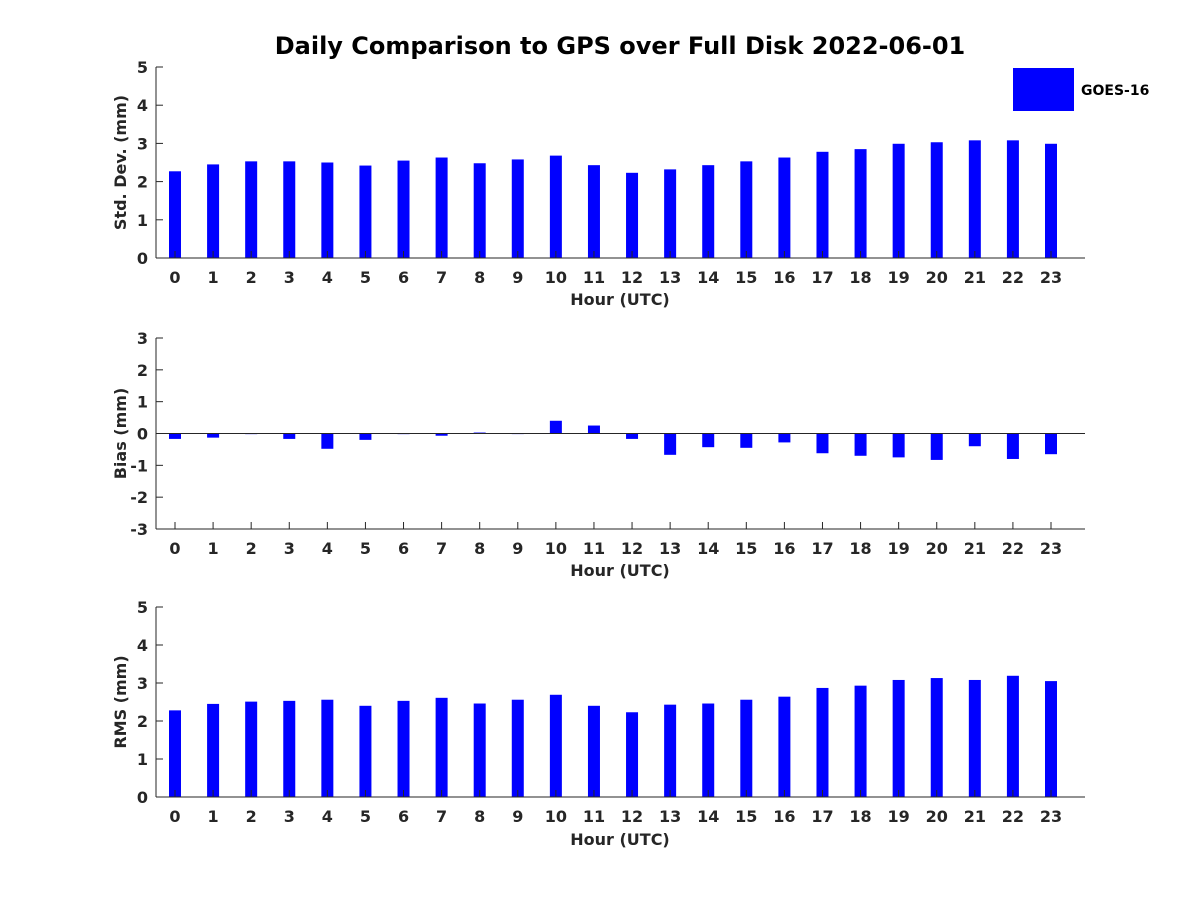 This screenshot has height=900, width=1200. I want to click on x-tick-label-rms-16: 16, so click(784, 816).